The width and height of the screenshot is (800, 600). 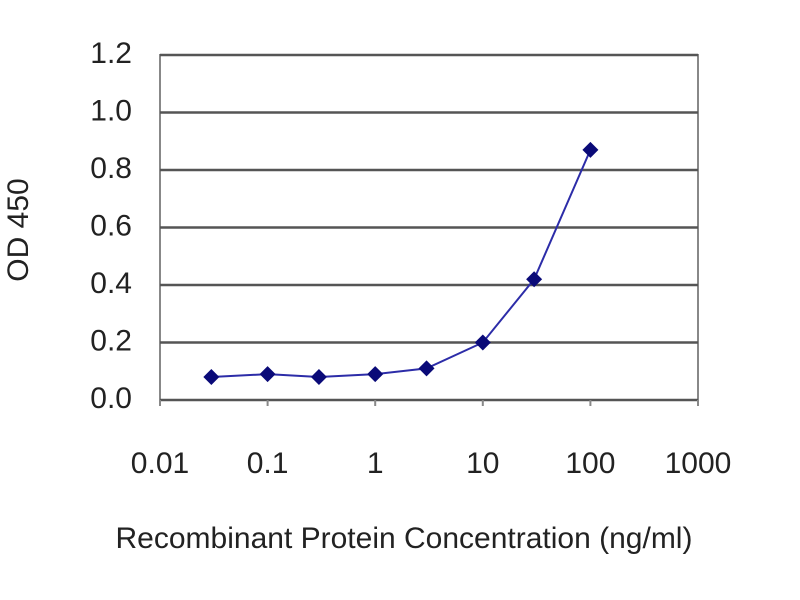 What do you see at coordinates (160, 463) in the screenshot?
I see `x-tick-label: 0.01` at bounding box center [160, 463].